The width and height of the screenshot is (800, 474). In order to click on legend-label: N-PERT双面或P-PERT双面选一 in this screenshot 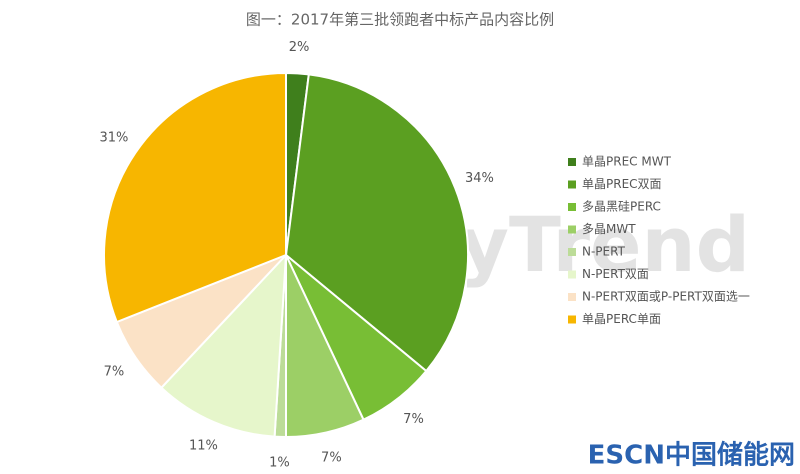, I will do `click(666, 297)`.